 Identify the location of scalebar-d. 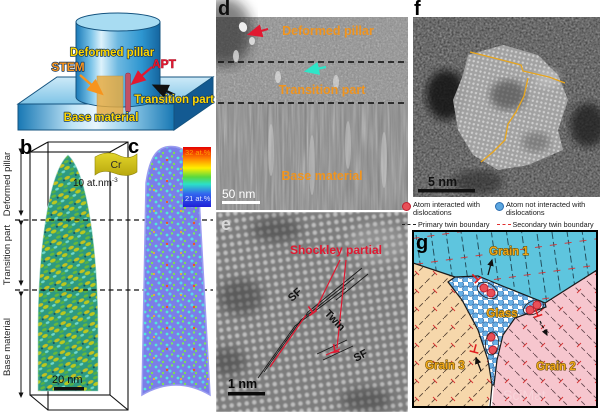
(241, 202).